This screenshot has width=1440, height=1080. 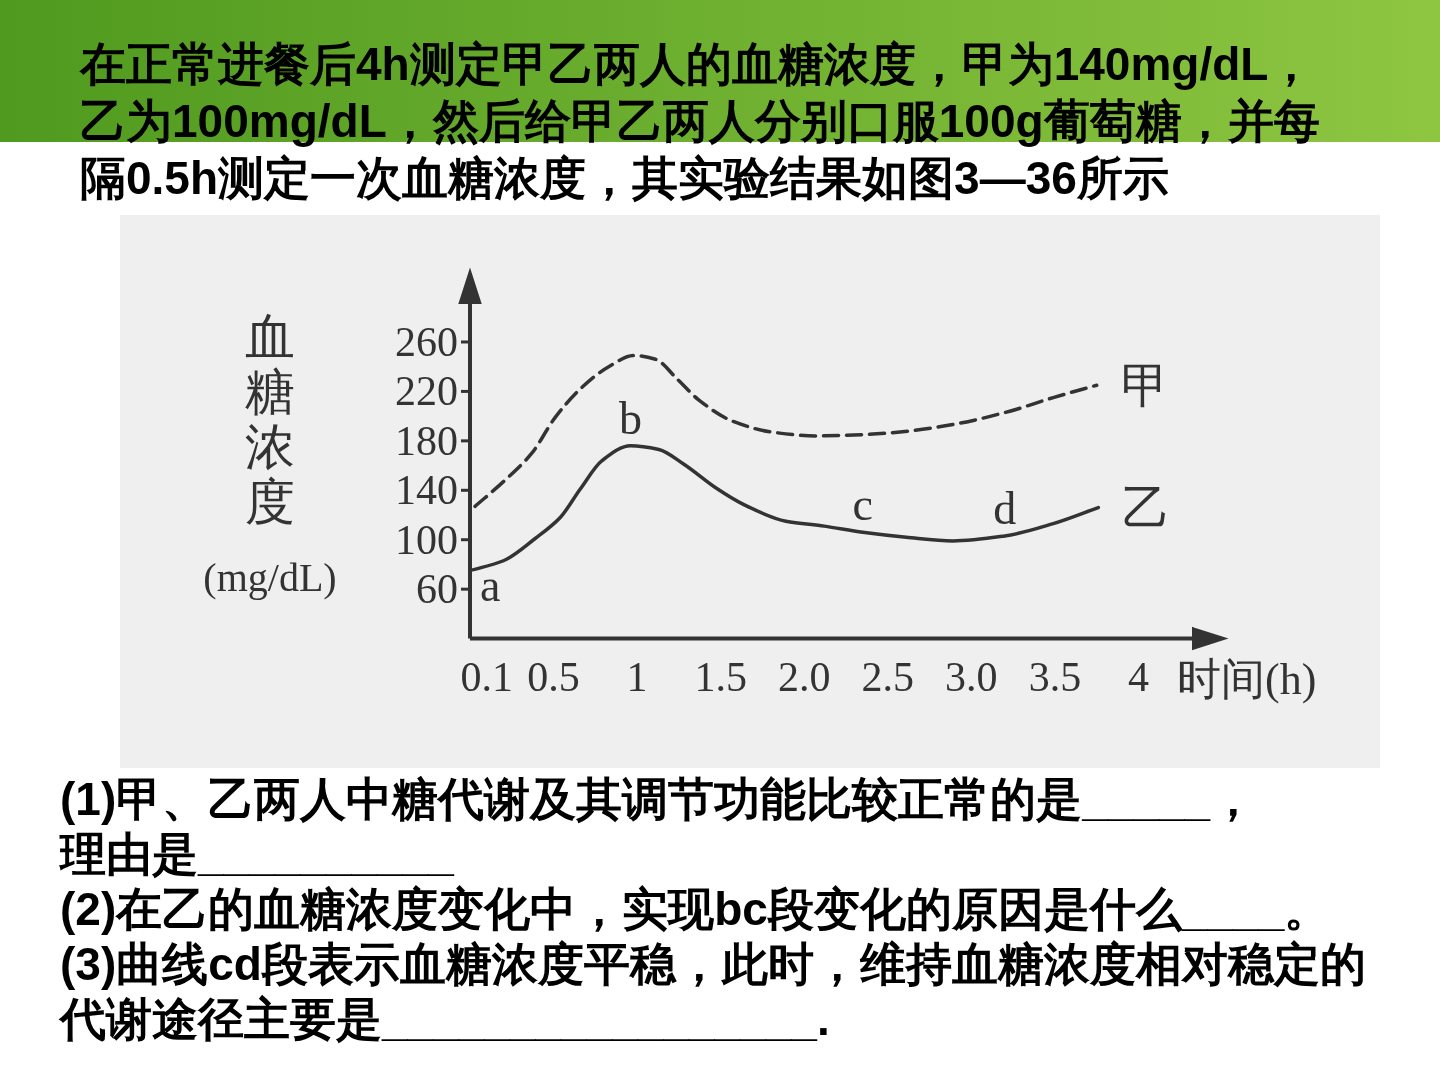 I want to click on series-label: 乙, so click(x=1146, y=508).